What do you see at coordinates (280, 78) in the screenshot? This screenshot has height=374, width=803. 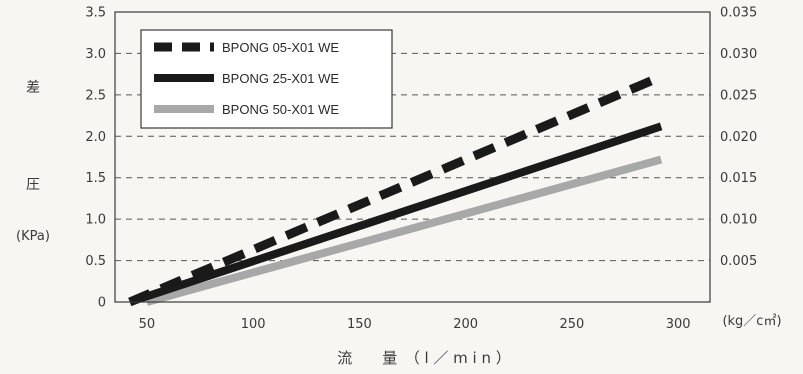 I see `legend-label-2: BPONG 25-X01 WE` at bounding box center [280, 78].